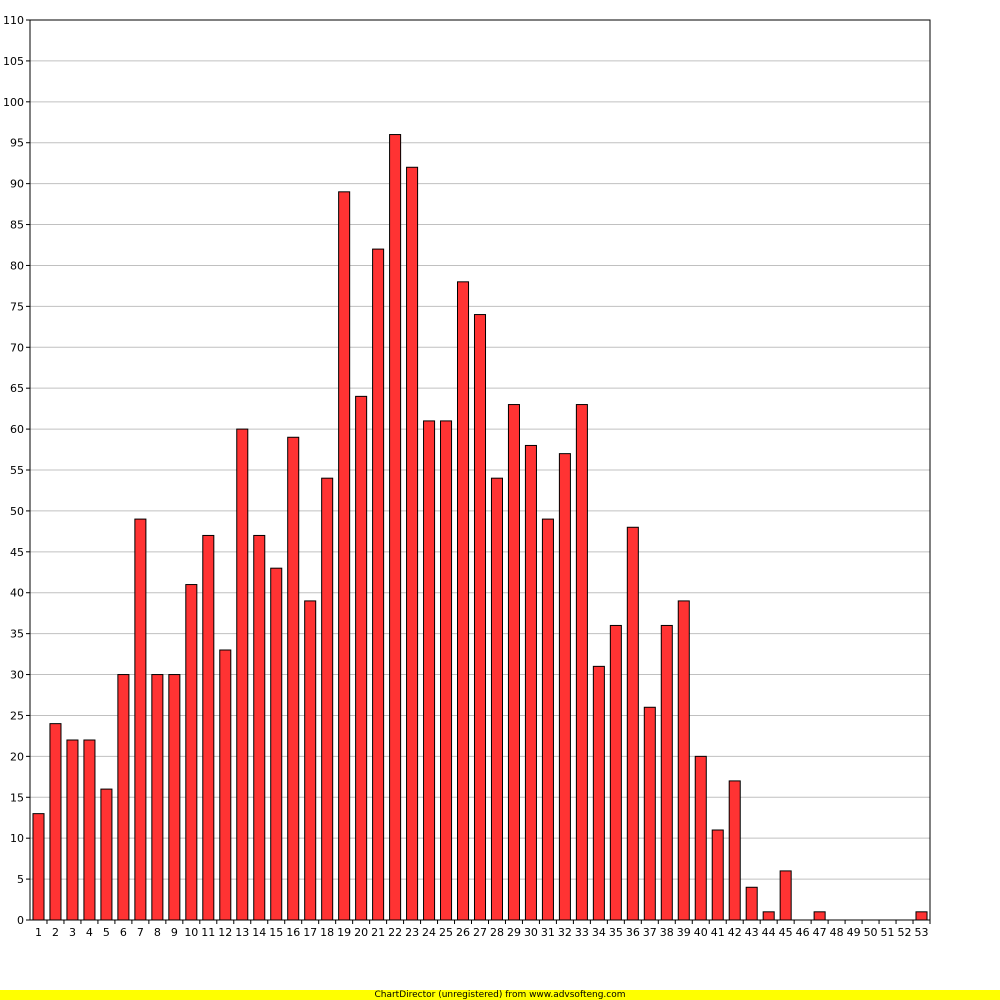 This screenshot has height=1000, width=1000. I want to click on x-tick-label: 12, so click(225, 932).